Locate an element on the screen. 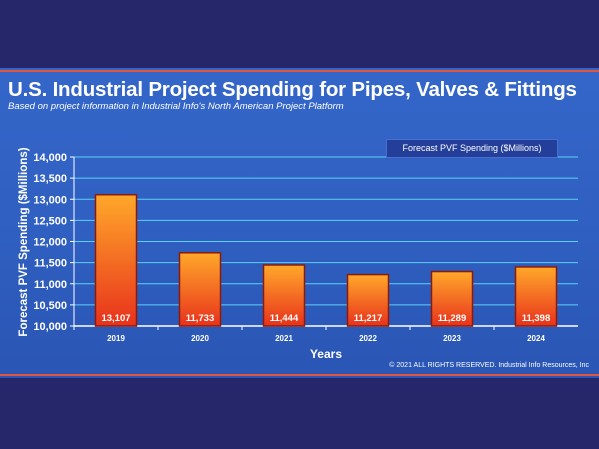 The height and width of the screenshot is (449, 599). y-tick-label: 12,000 is located at coordinates (50, 243).